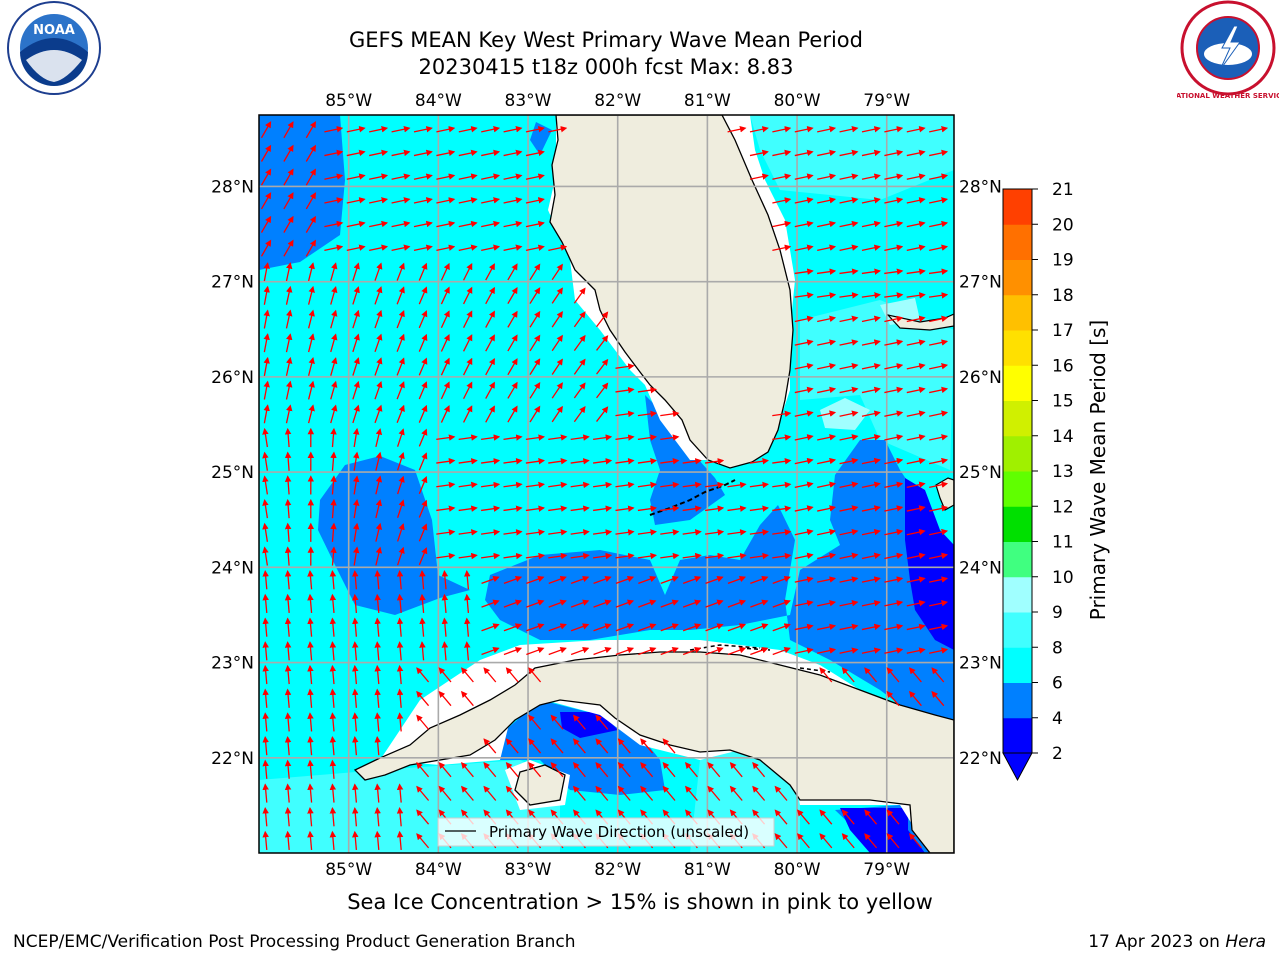 This screenshot has height=960, width=1280. I want to click on lon-label-top: 83°W, so click(528, 101).